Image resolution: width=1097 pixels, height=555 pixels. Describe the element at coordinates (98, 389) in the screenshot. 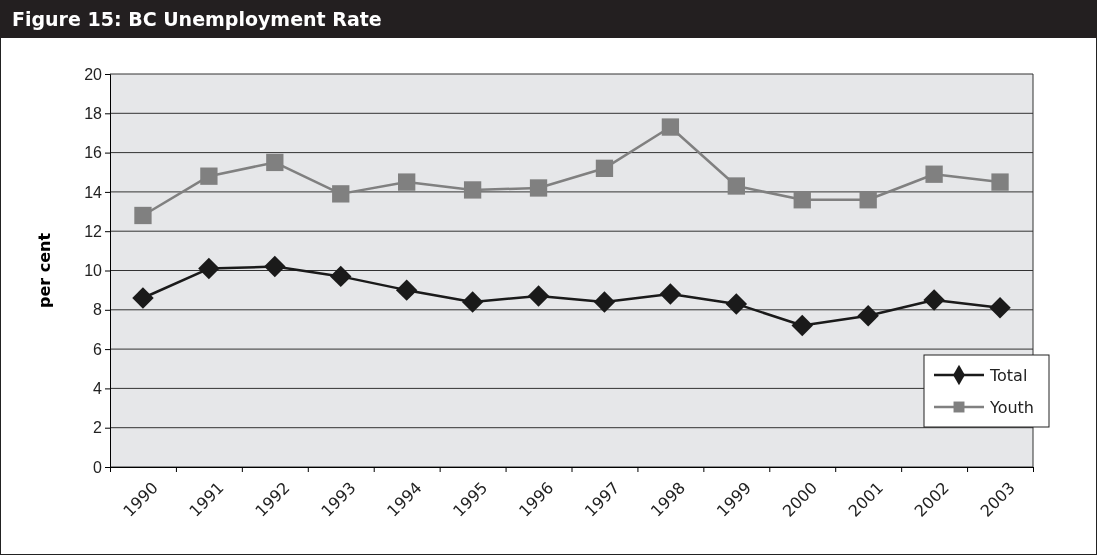

I see `y-tick-label: 4` at that location.